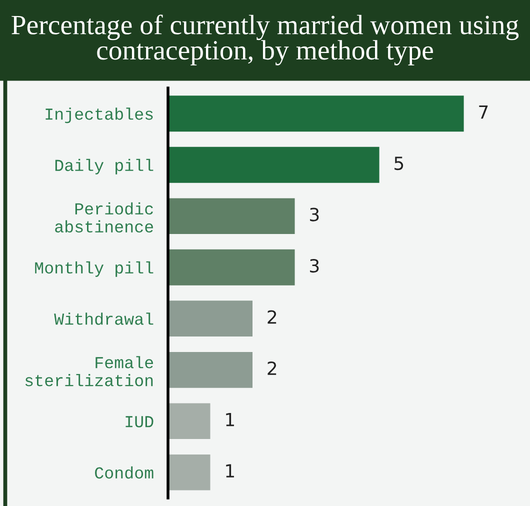 The height and width of the screenshot is (506, 530). Describe the element at coordinates (104, 166) in the screenshot. I see `y-tick-label: Daily pill` at that location.